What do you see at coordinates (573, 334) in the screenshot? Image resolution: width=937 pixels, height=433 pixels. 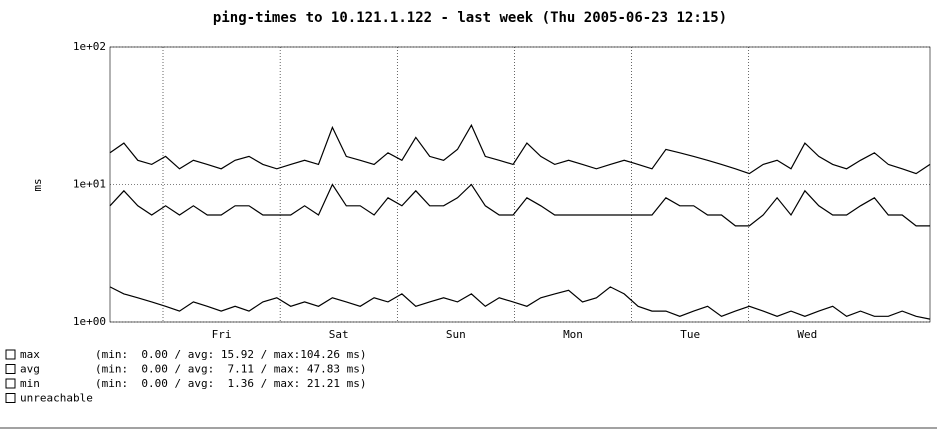 I see `x-tick-label: Mon` at bounding box center [573, 334].